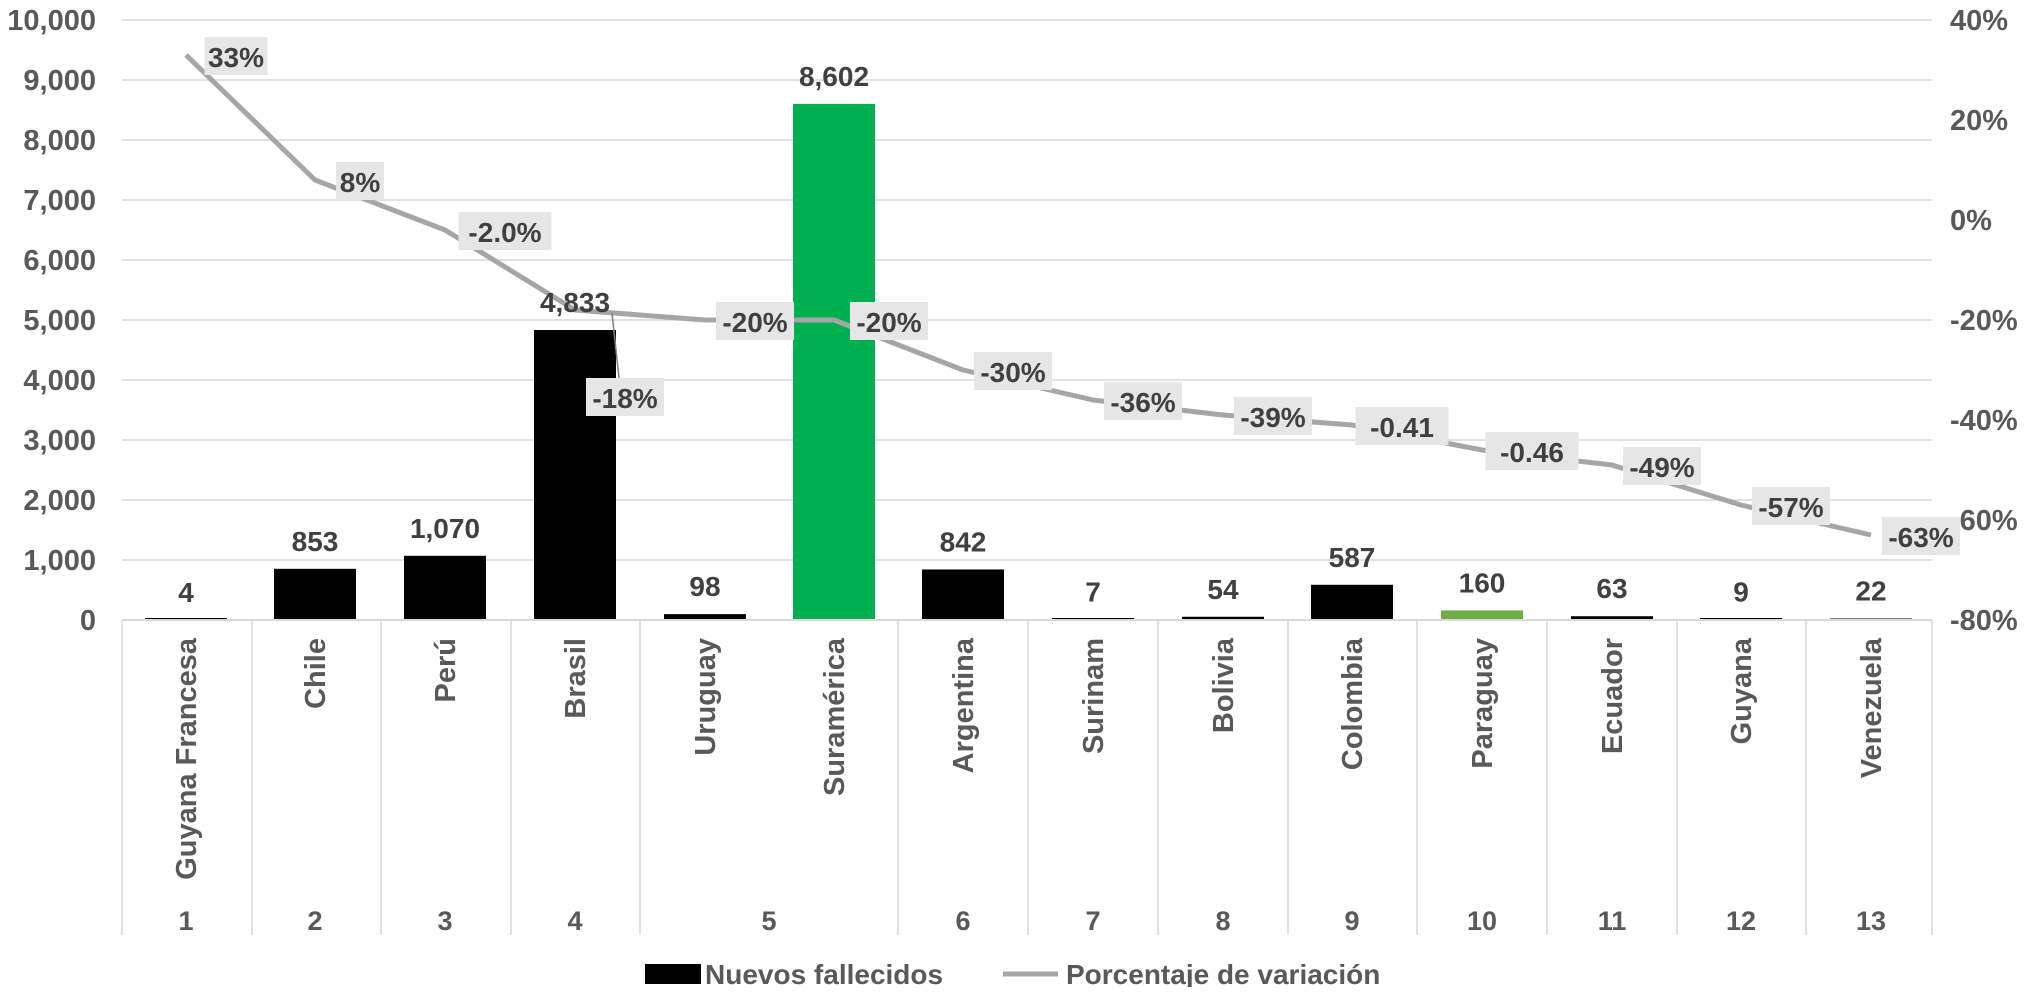 Image resolution: width=2036 pixels, height=992 pixels. I want to click on line-value-label: -63%, so click(1920, 537).